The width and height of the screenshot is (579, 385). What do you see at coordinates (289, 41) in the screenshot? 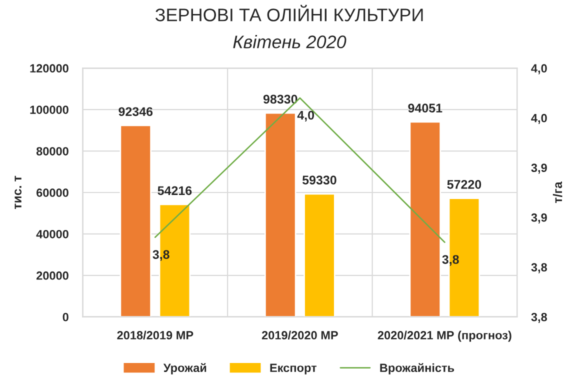
I see `chart-subtitle: Квітень 2020` at bounding box center [289, 41].